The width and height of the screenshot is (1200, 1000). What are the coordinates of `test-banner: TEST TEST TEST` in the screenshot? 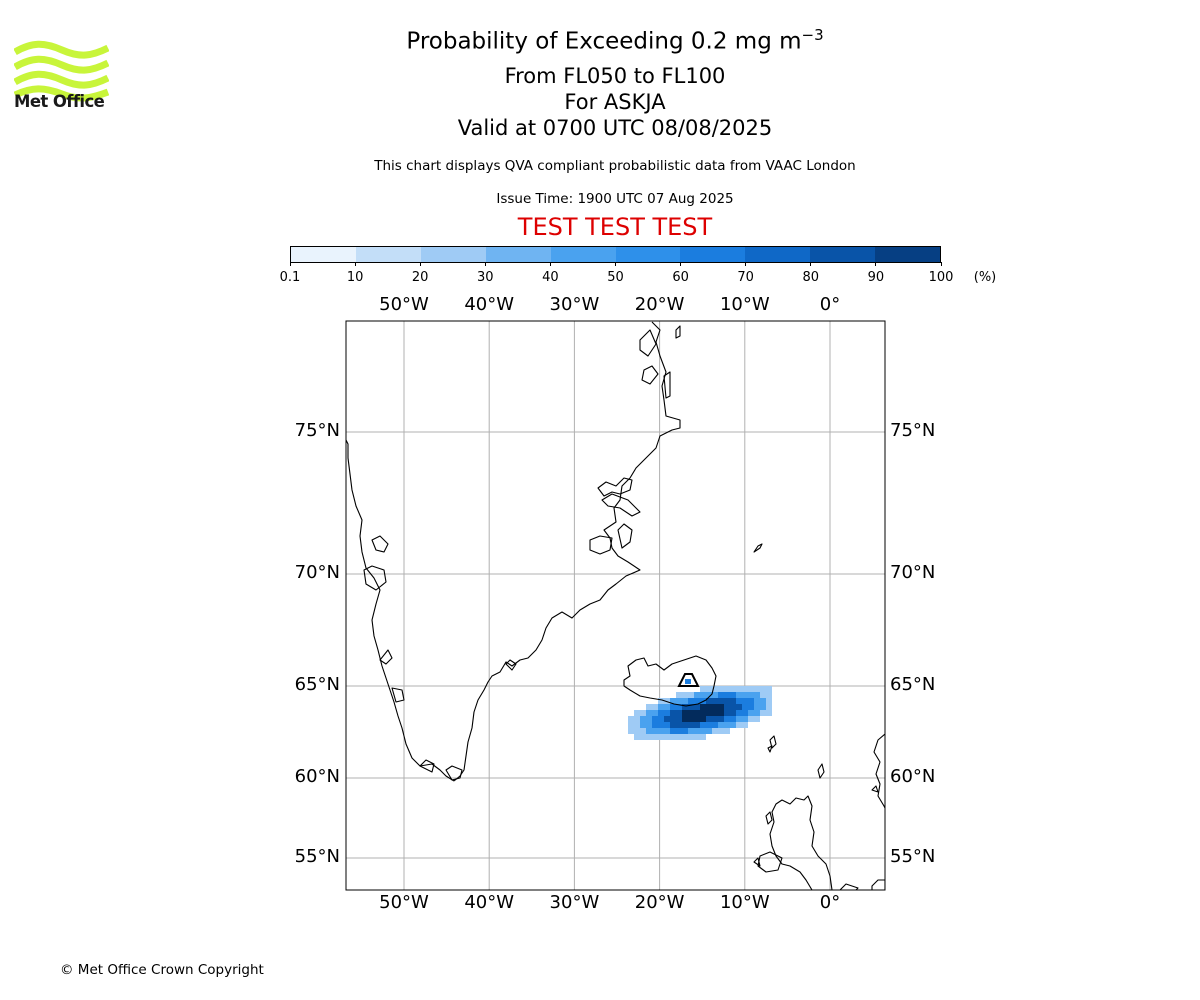 It's located at (615, 227).